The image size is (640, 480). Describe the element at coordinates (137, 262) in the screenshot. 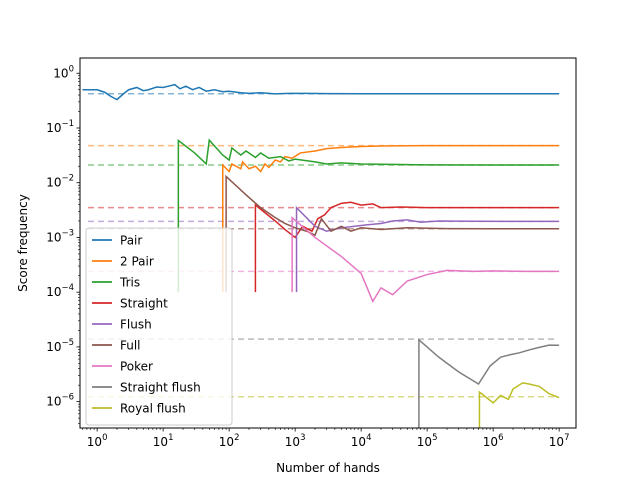

I see `legend-label-2-pair: 2 Pair` at that location.